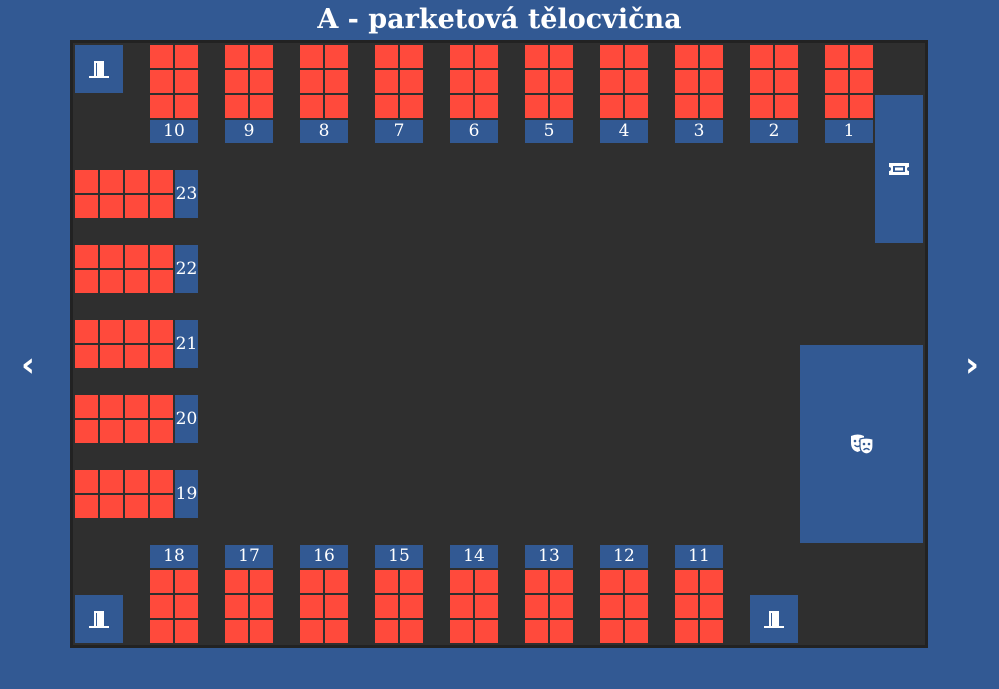 The image size is (999, 689). What do you see at coordinates (971, 365) in the screenshot?
I see `next-arrow-button: ›` at bounding box center [971, 365].